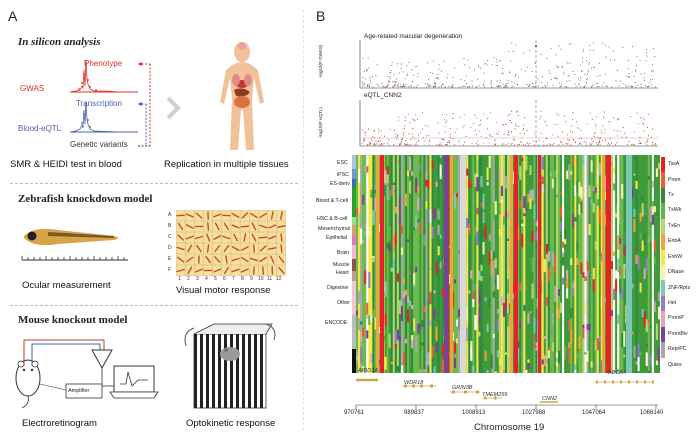 The width and height of the screenshot is (700, 441). What do you see at coordinates (270, 279) in the screenshot?
I see `plate-col-label: 11` at bounding box center [270, 279].